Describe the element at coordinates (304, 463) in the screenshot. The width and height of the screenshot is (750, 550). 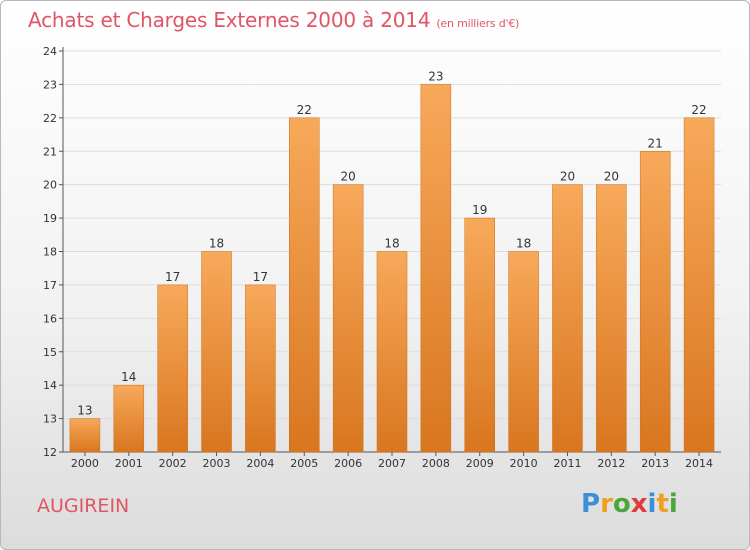
I see `x-tick-label: 2005` at that location.